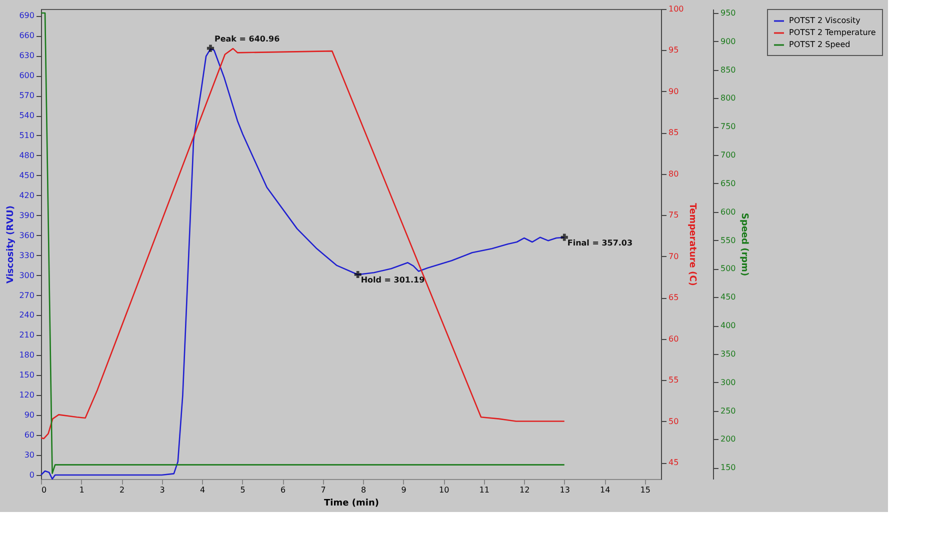 The height and width of the screenshot is (542, 932). I want to click on y3-tick-label: 200, so click(728, 439).